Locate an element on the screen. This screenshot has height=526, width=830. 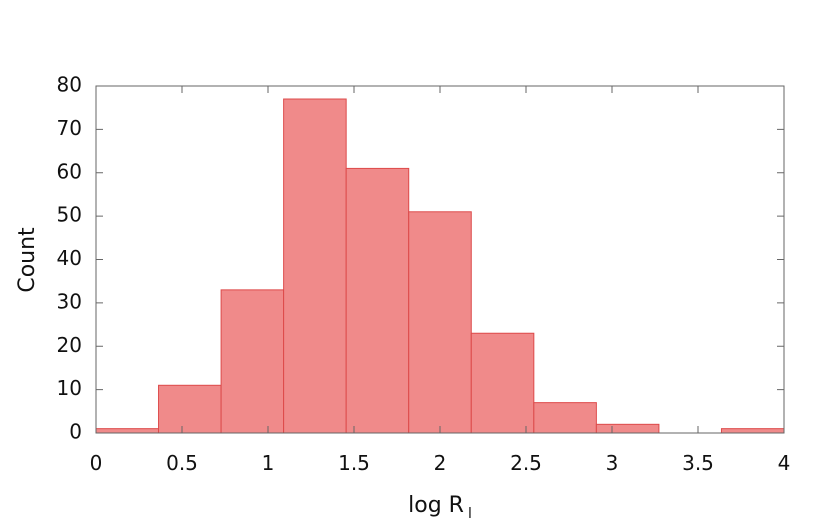
x-tick-label-5: 2.5 is located at coordinates (526, 463).